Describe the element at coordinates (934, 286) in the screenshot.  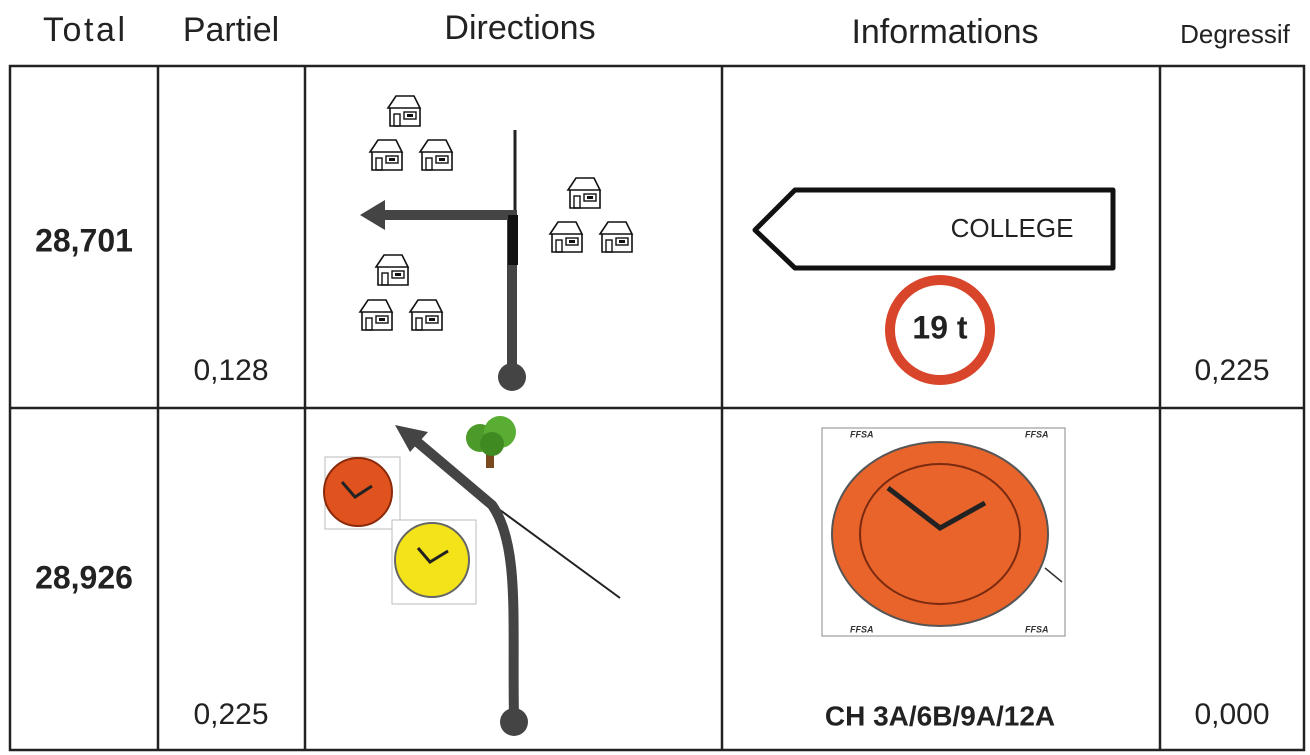
I see `direction-sign: COLLEGE 19 t` at that location.